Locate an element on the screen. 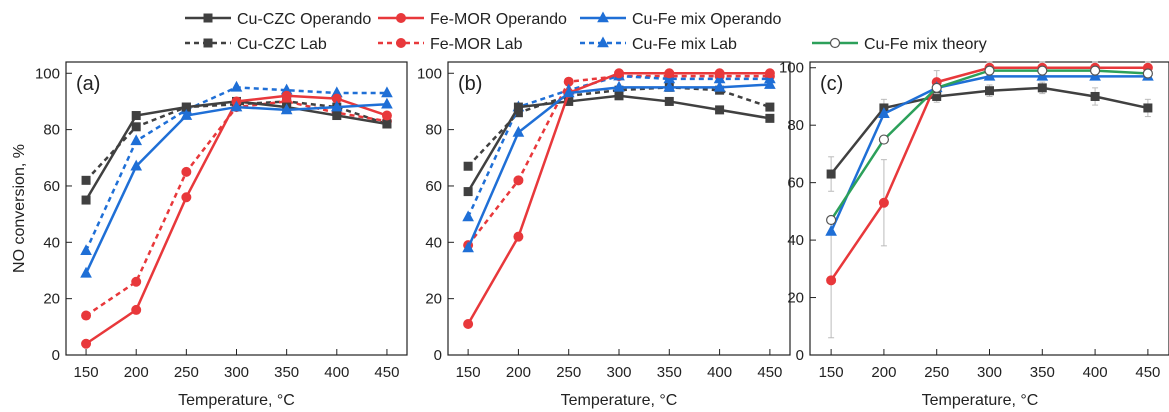 The width and height of the screenshot is (1169, 412). y-tick-label: 40 is located at coordinates (51, 242).